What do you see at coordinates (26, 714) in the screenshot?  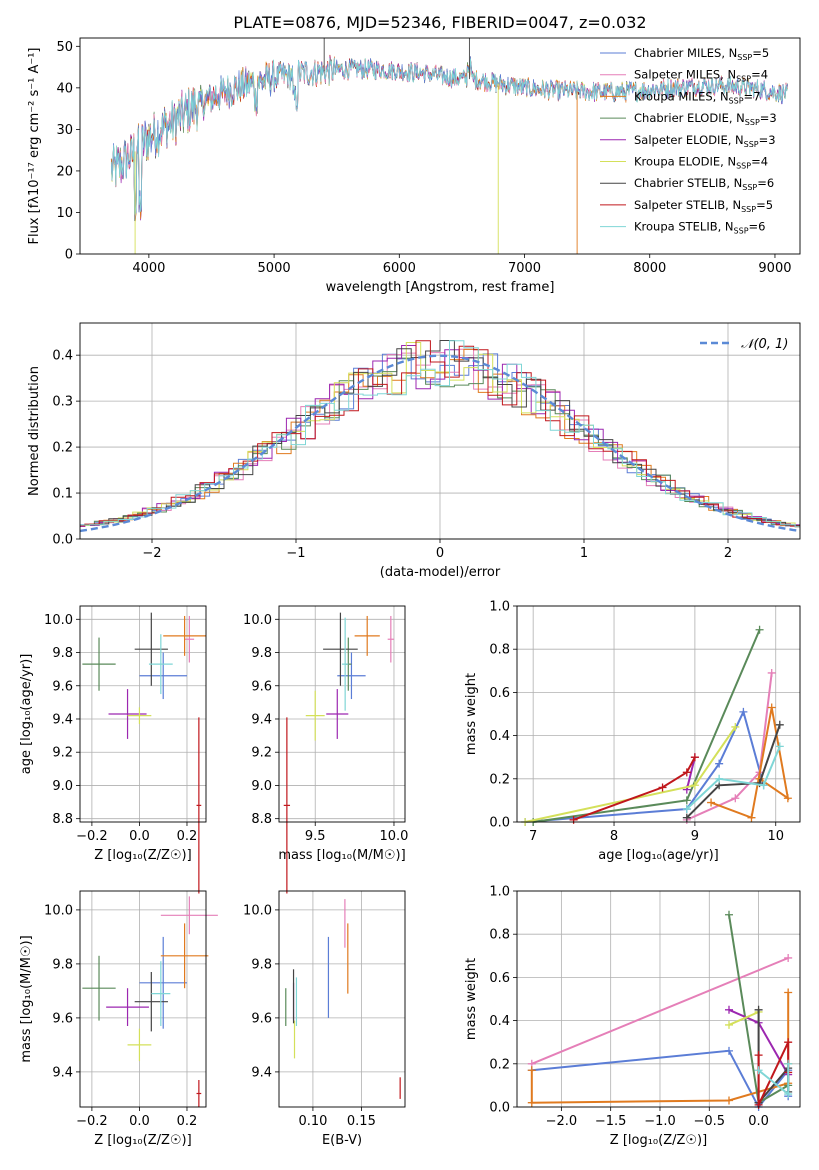 I see `age_vs_Z-ylabel: age [log₁₀(age/yr)]` at bounding box center [26, 714].